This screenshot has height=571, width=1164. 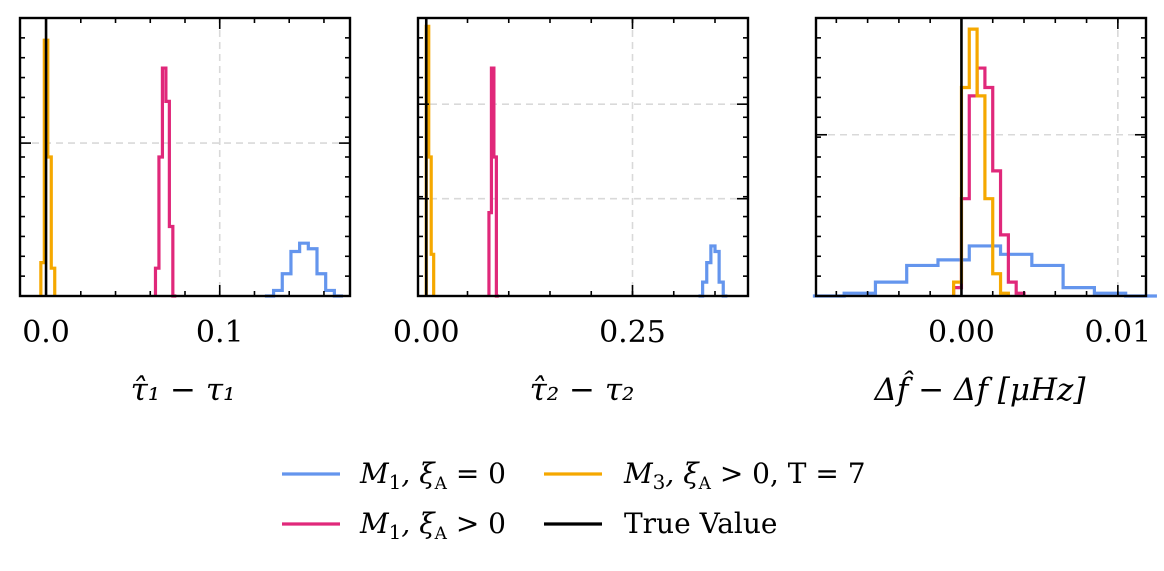 I want to click on legend-entry-m1-xi-pos: M1, ξA > 0, so click(x=394, y=525).